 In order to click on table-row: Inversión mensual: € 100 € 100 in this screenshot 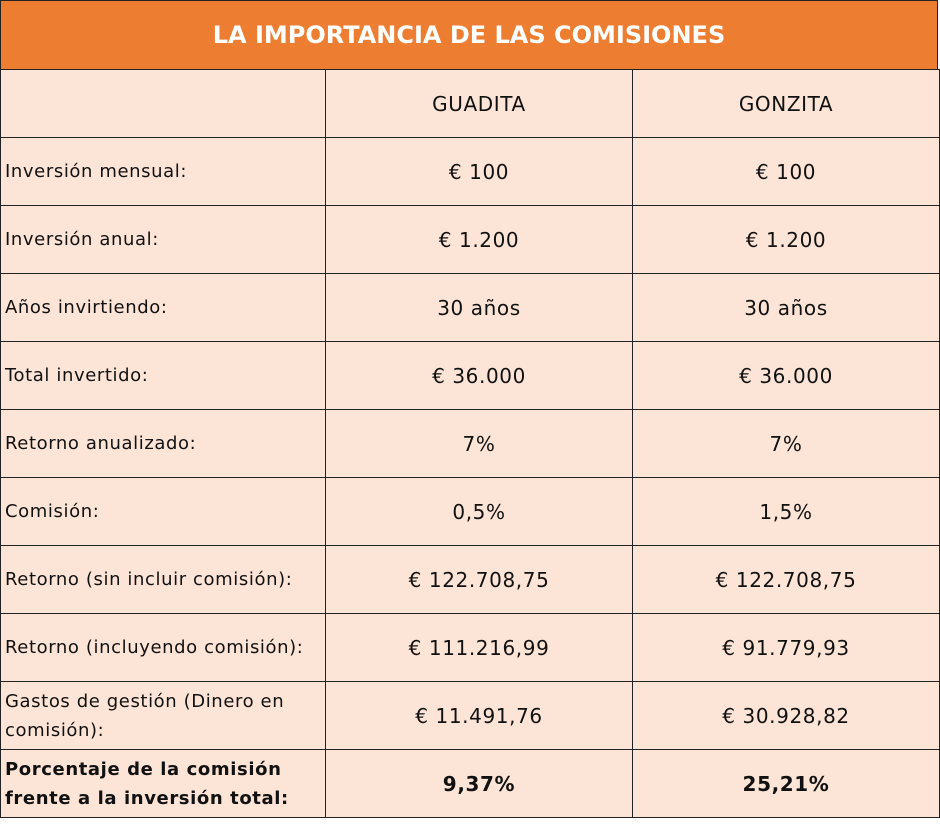, I will do `click(470, 171)`.